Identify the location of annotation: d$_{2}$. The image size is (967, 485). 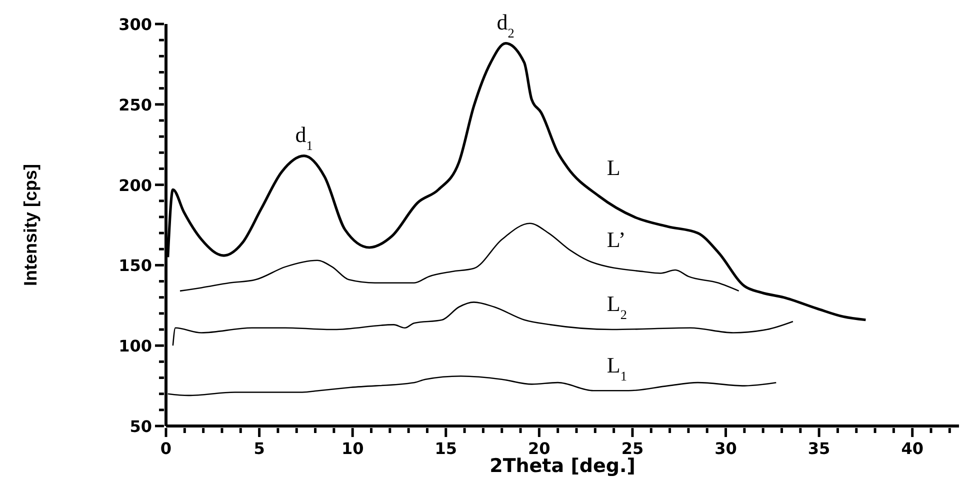
(505, 24).